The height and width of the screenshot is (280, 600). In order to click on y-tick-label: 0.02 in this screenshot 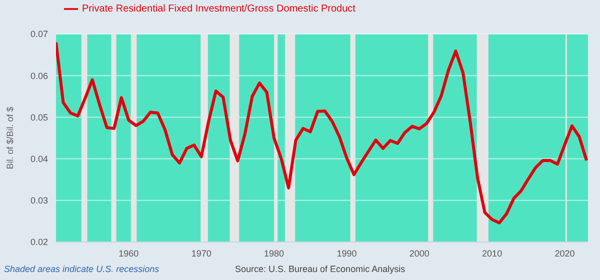, I will do `click(39, 242)`.